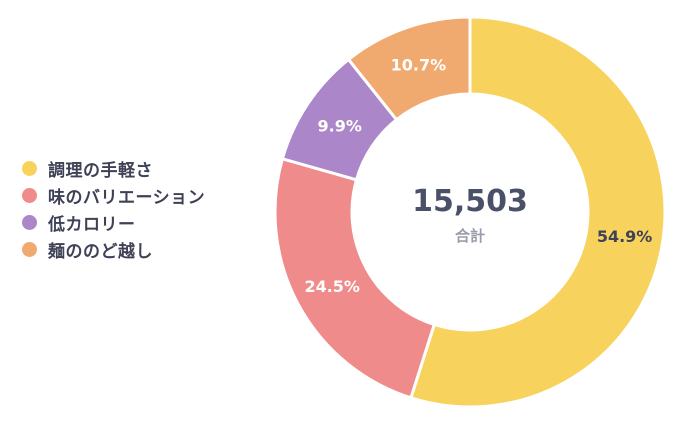 The image size is (699, 439). Describe the element at coordinates (114, 210) in the screenshot. I see `chart-legend: 調理の手軽さ味のバリエーション 低カロリー麺ののど越し` at that location.